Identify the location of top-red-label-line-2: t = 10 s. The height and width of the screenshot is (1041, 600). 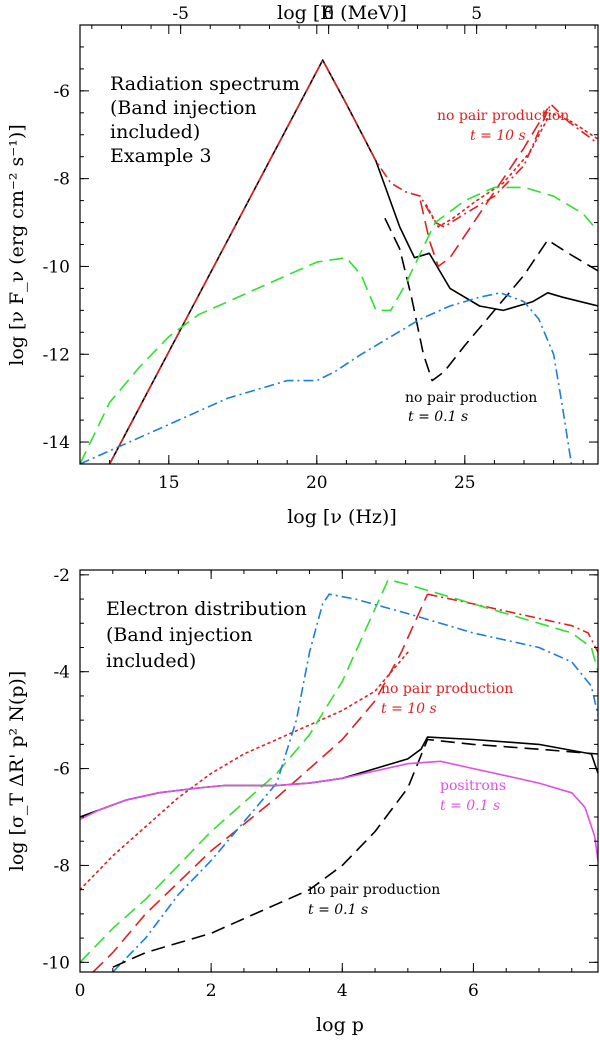
(498, 136).